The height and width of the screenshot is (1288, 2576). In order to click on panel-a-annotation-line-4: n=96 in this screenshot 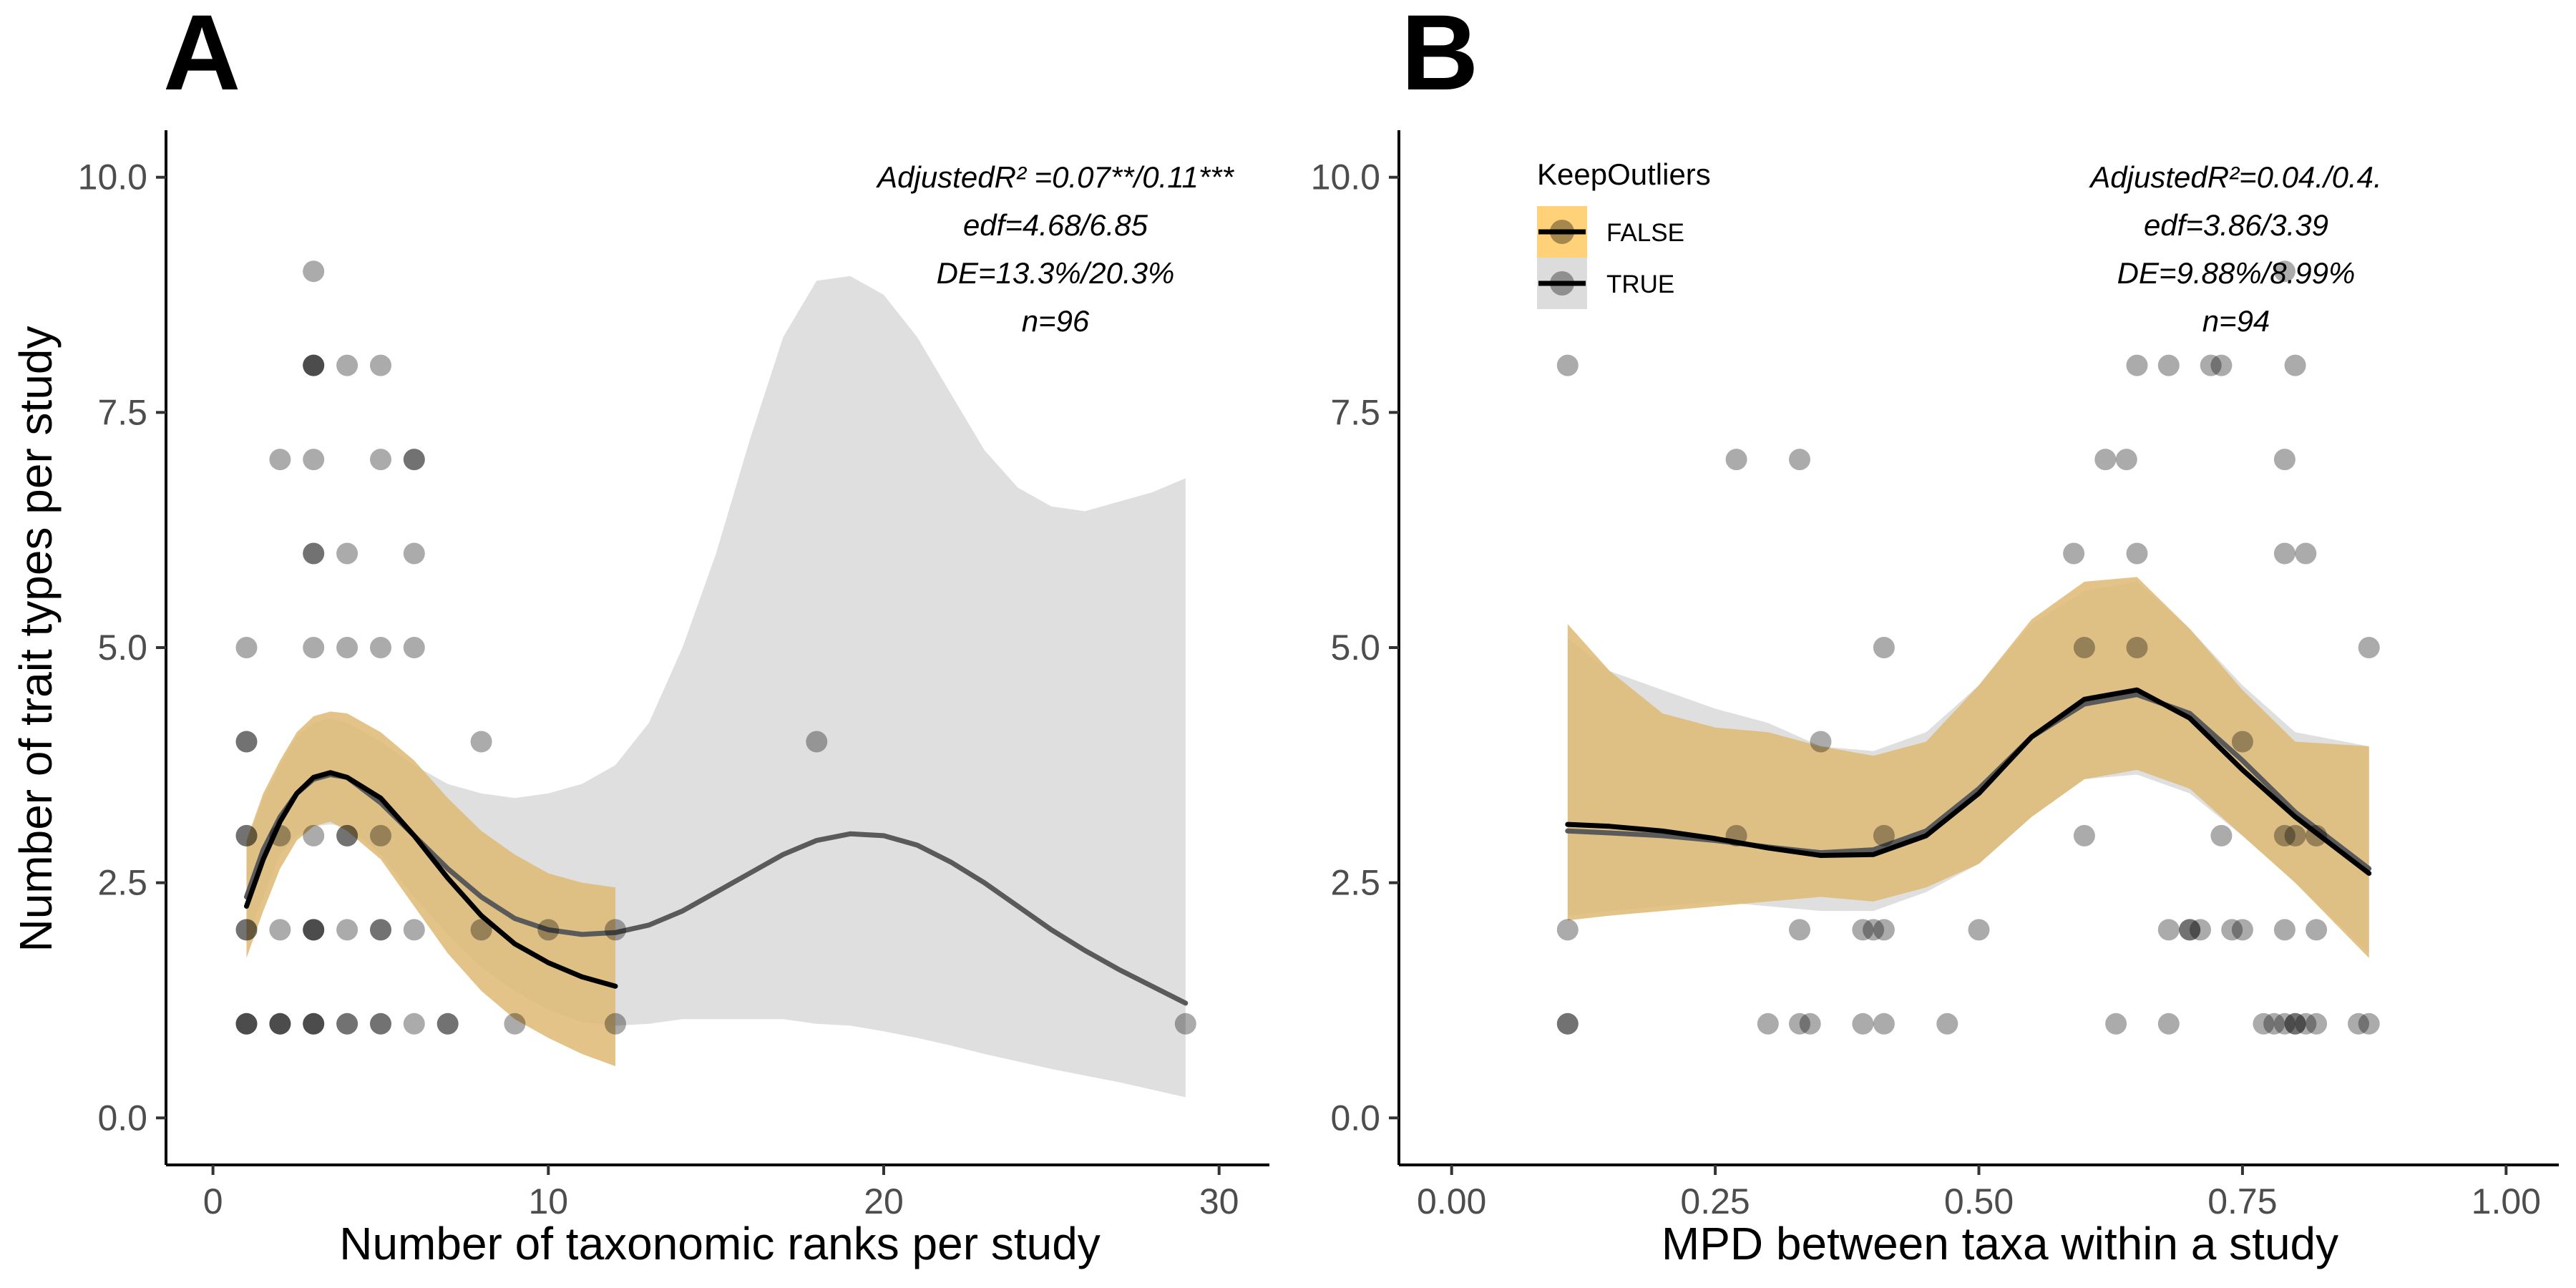, I will do `click(1056, 321)`.